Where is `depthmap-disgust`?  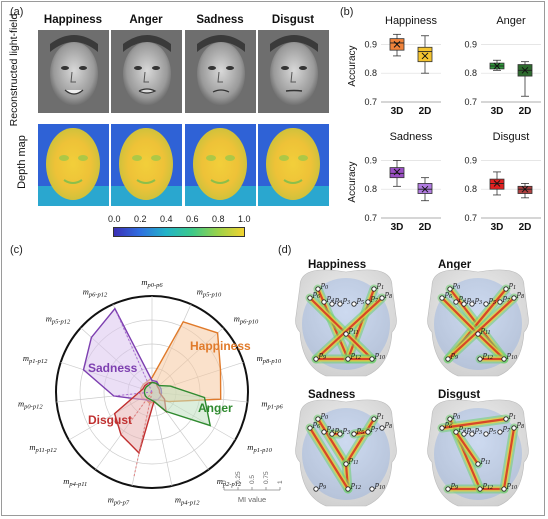 depthmap-disgust is located at coordinates (293, 165).